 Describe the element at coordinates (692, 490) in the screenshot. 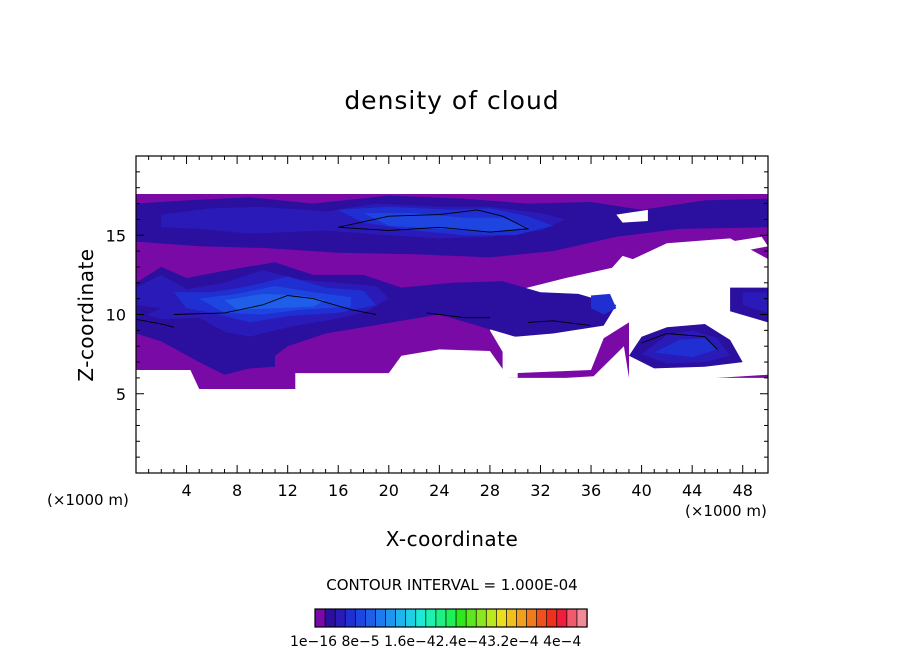

I see `x-tick-label: 44` at that location.